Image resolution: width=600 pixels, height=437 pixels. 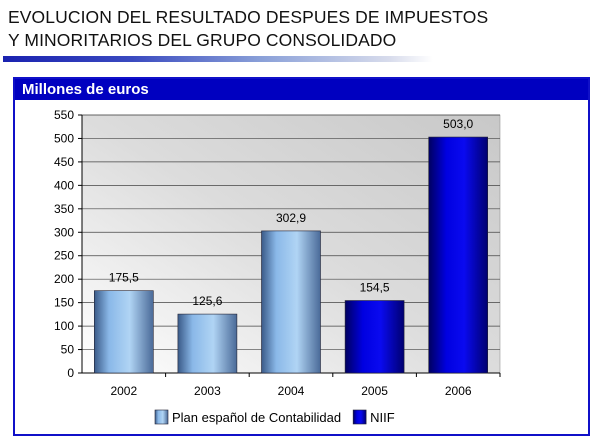 What do you see at coordinates (207, 391) in the screenshot?
I see `x-tick-label: 2003` at bounding box center [207, 391].